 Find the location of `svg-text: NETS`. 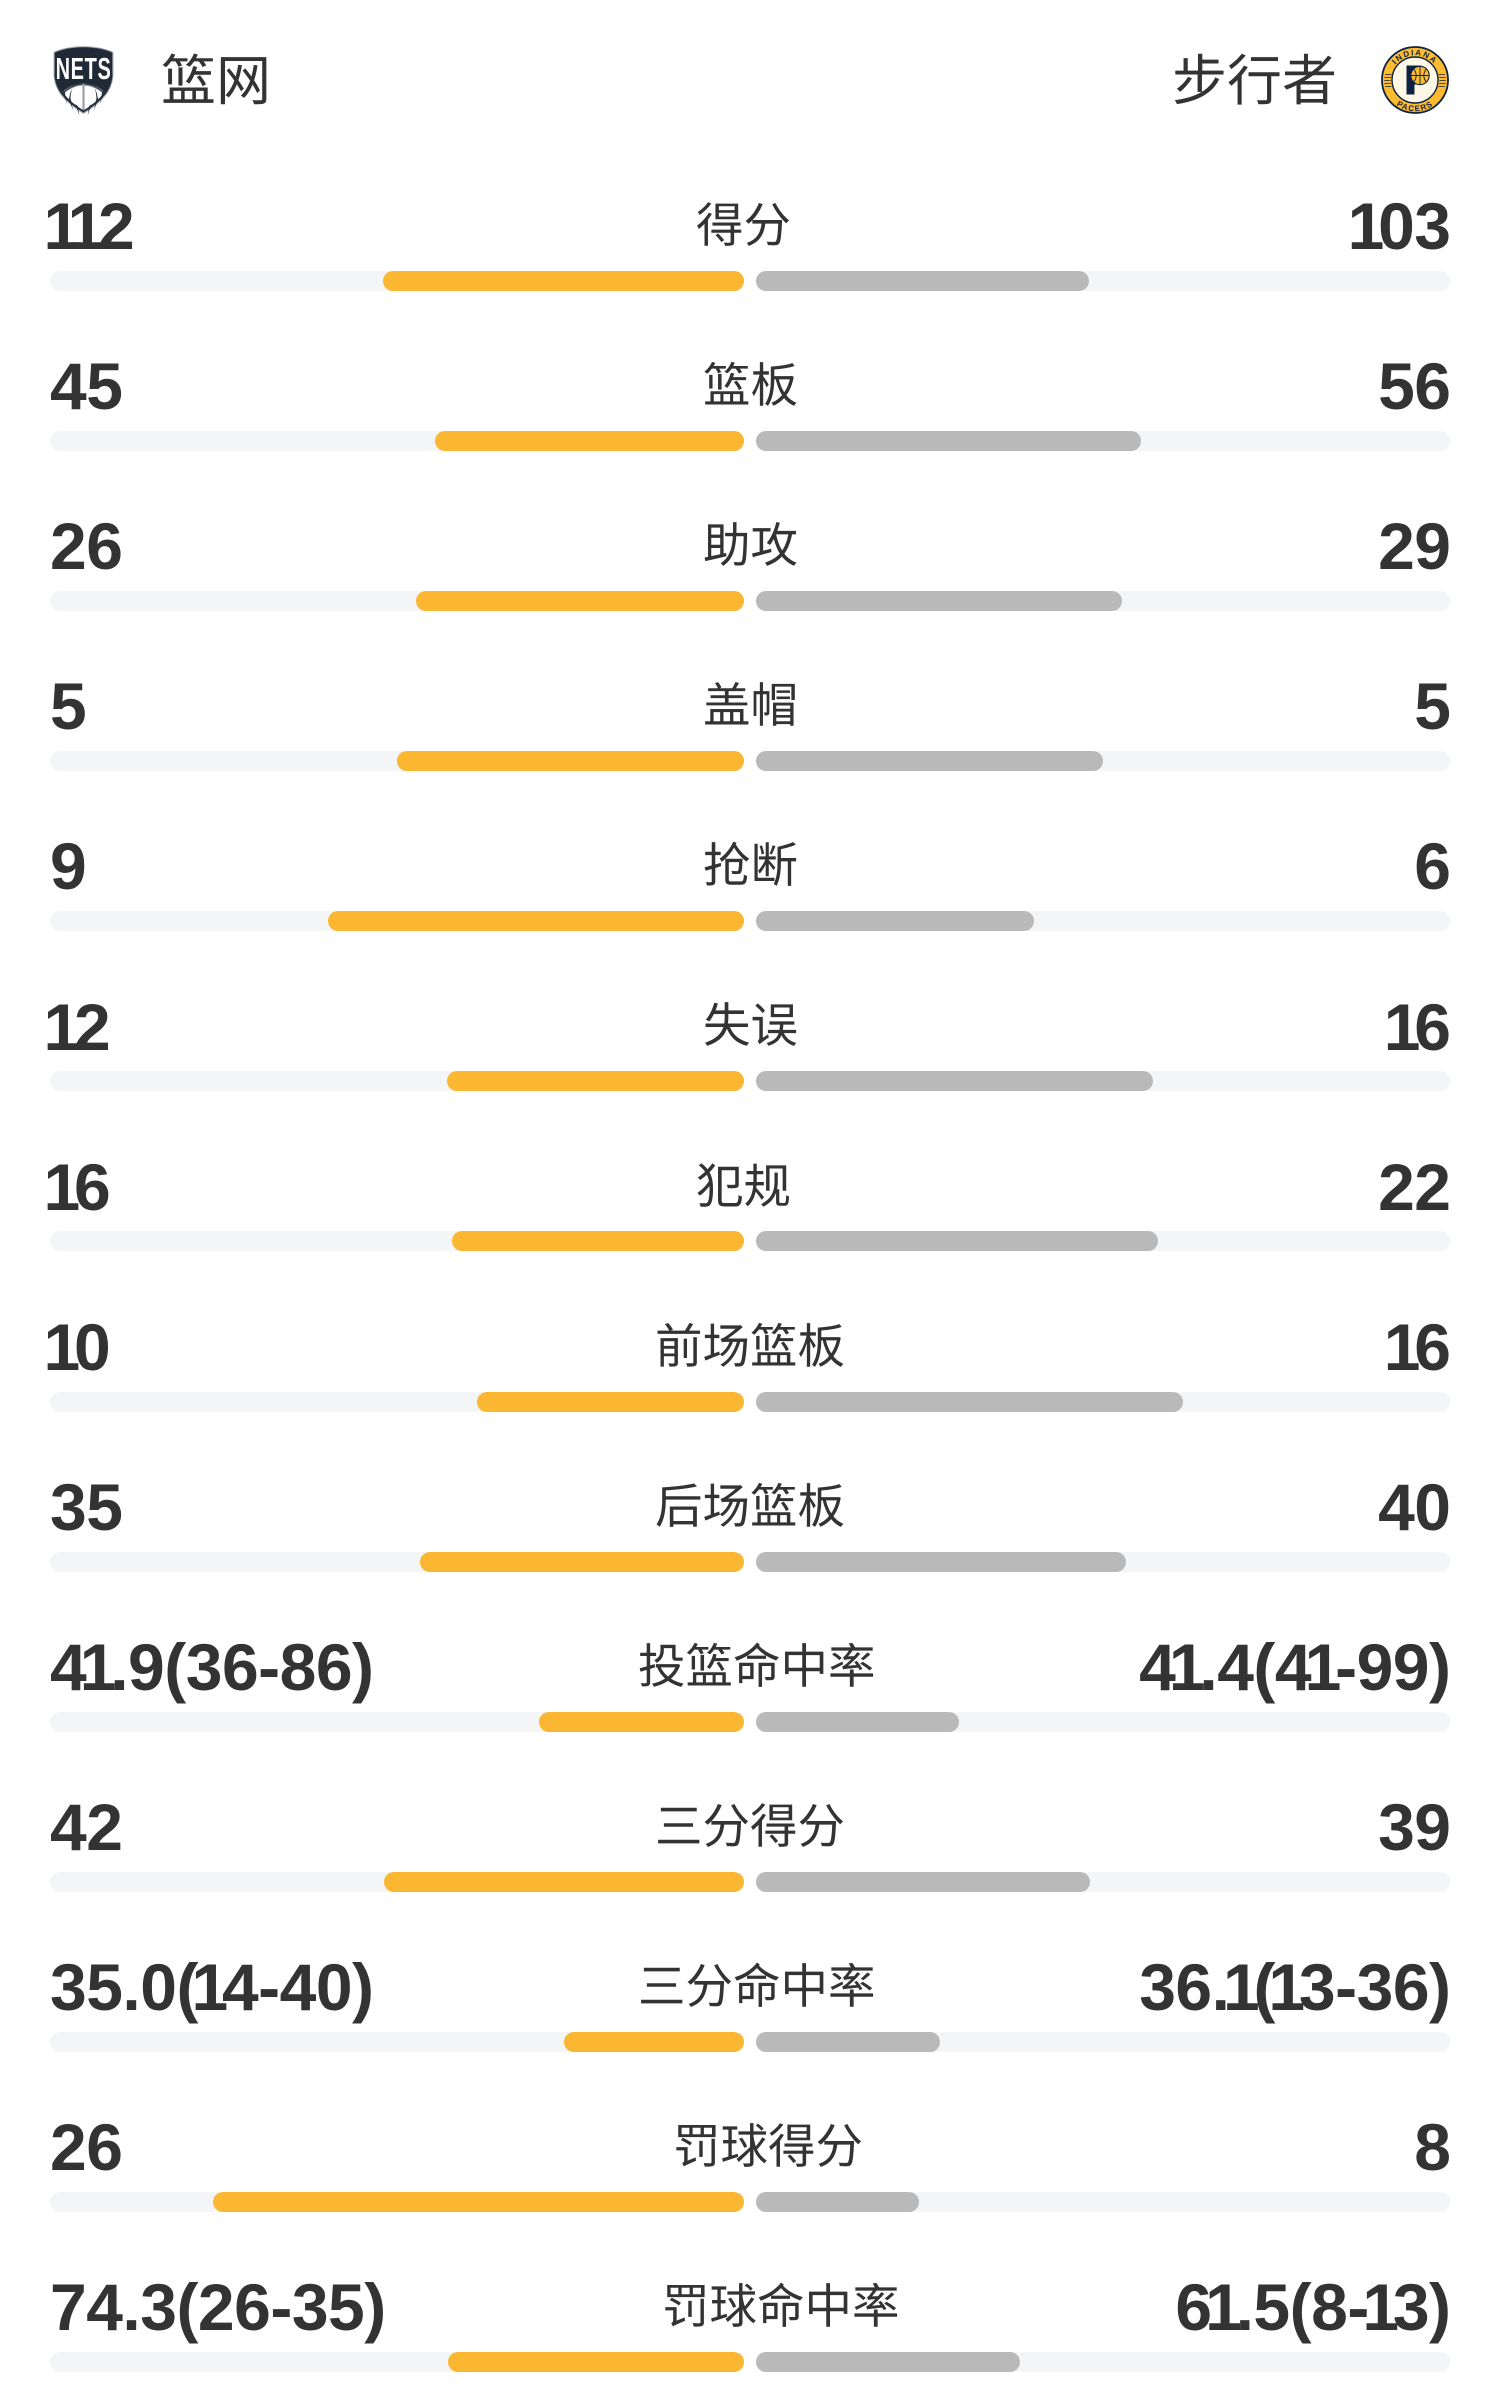

svg-text: NETS is located at coordinates (84, 69).